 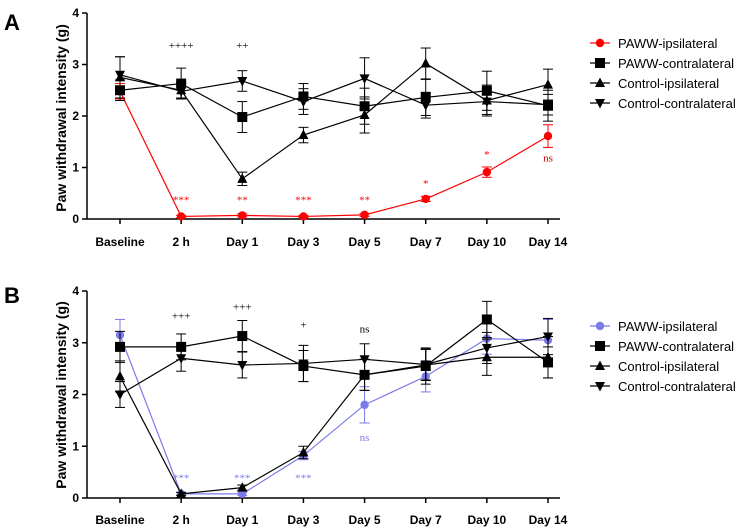 I want to click on panel-a-y-tick-label: 2, so click(x=75, y=116).